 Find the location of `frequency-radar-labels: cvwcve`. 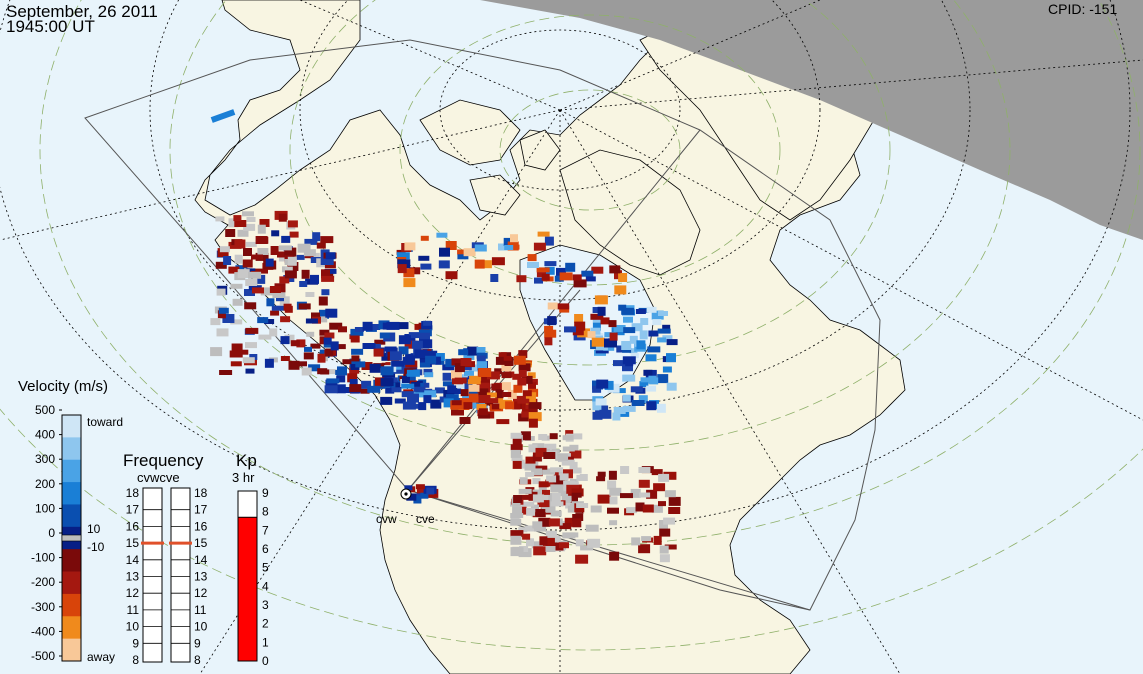

frequency-radar-labels: cvwcve is located at coordinates (158, 477).